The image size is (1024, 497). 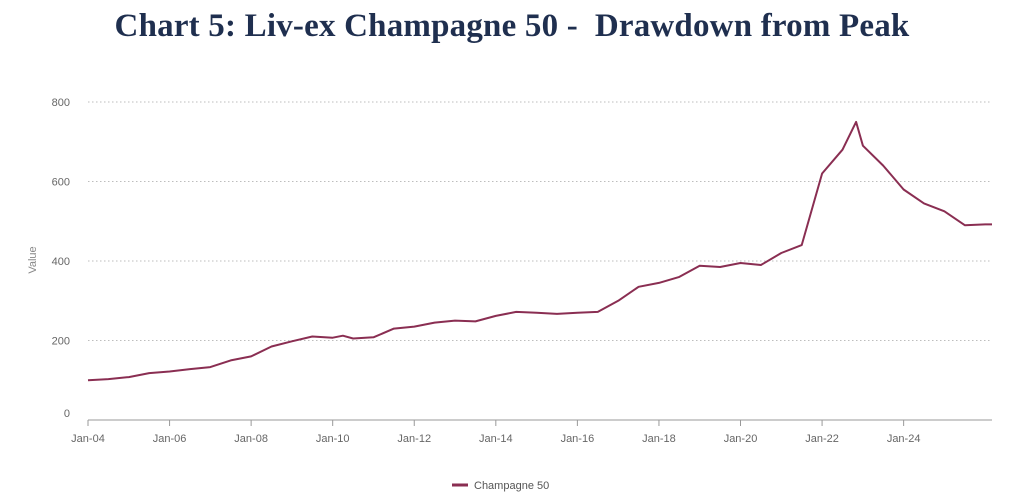 What do you see at coordinates (904, 439) in the screenshot?
I see `x-tick-label: Jan-24` at bounding box center [904, 439].